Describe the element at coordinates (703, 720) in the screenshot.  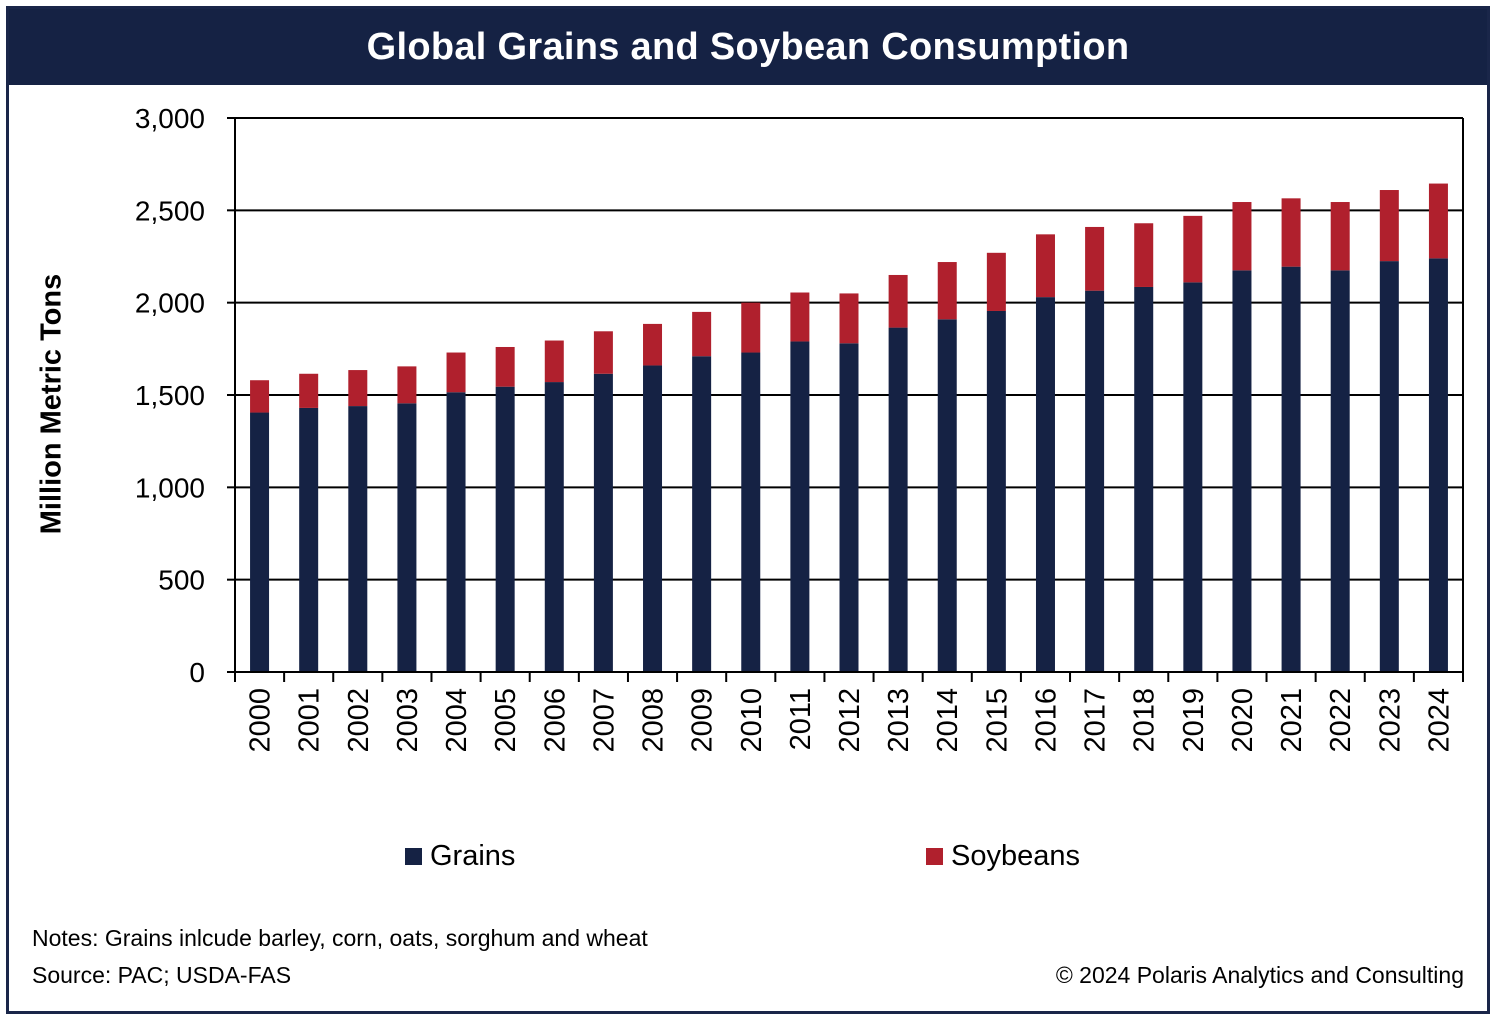
I see `x-tick-label: 2009` at that location.